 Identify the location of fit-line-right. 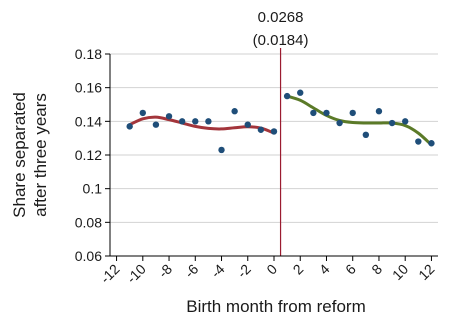
(359, 120).